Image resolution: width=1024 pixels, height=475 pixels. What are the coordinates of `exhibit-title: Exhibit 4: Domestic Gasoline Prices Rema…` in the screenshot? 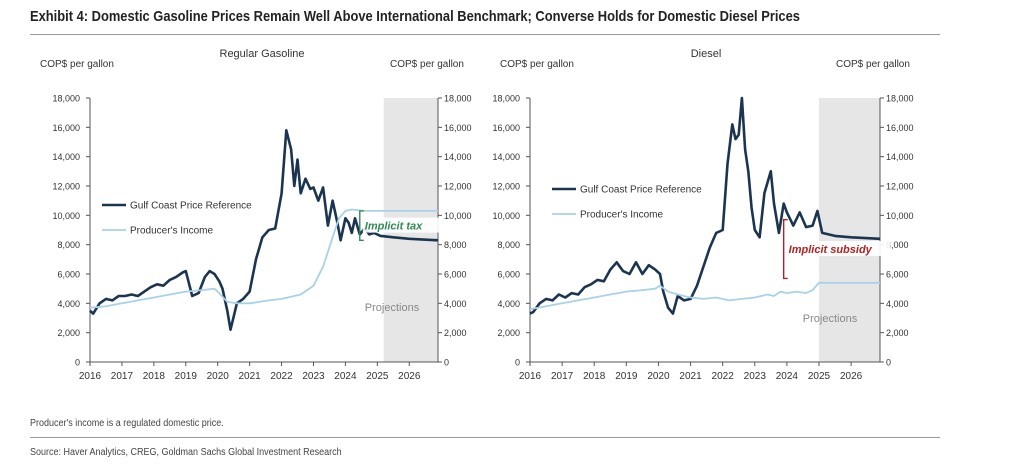 It's located at (415, 16).